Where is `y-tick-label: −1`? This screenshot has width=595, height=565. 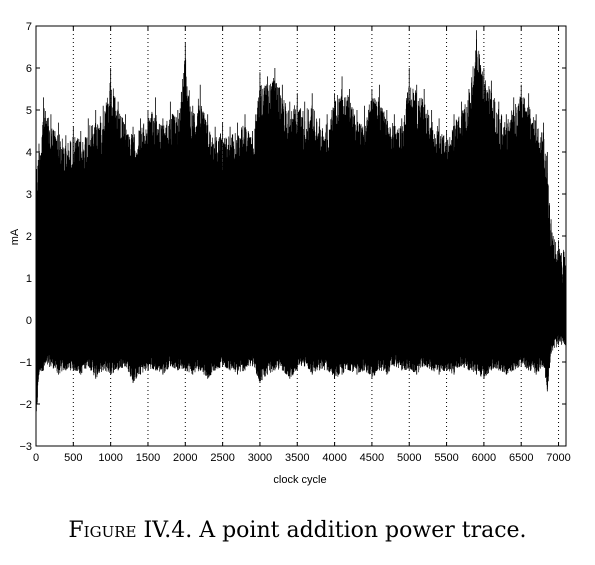 y-tick-label: −1 is located at coordinates (25, 363).